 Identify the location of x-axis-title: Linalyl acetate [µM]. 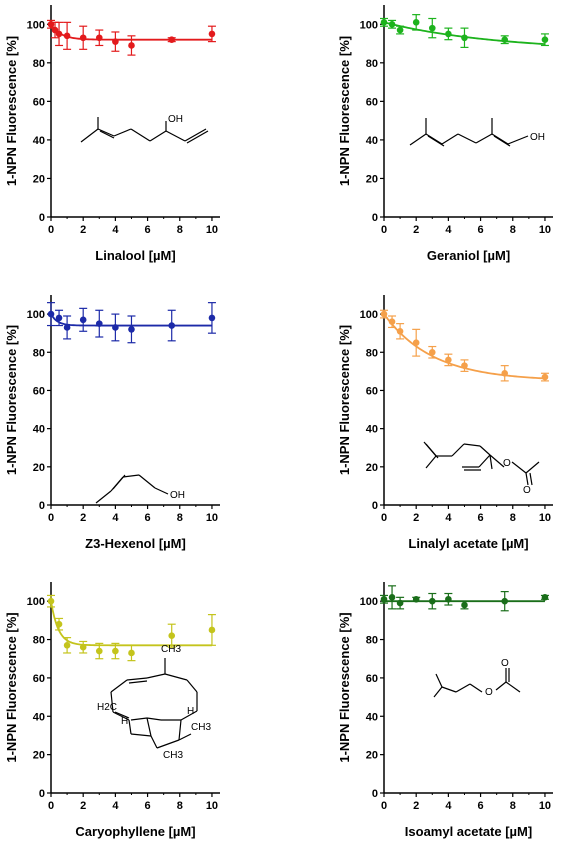
(468, 543).